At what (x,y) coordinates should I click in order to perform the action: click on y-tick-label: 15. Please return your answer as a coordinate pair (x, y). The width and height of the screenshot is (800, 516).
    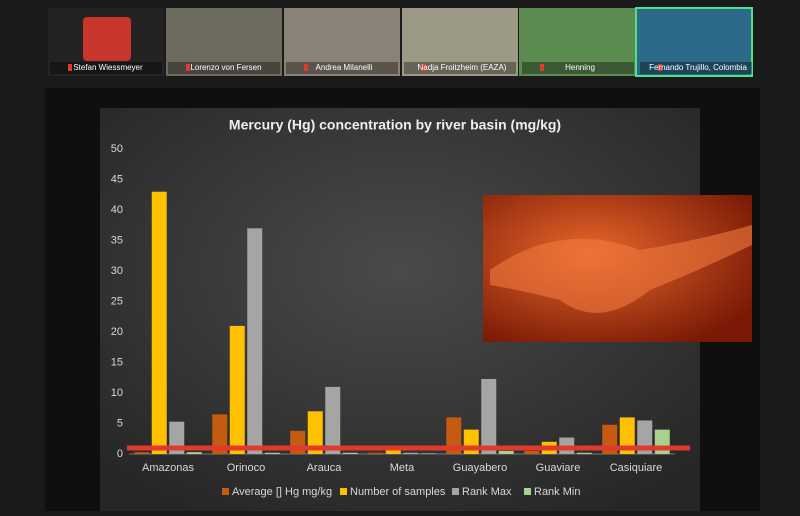
    Looking at the image, I should click on (117, 362).